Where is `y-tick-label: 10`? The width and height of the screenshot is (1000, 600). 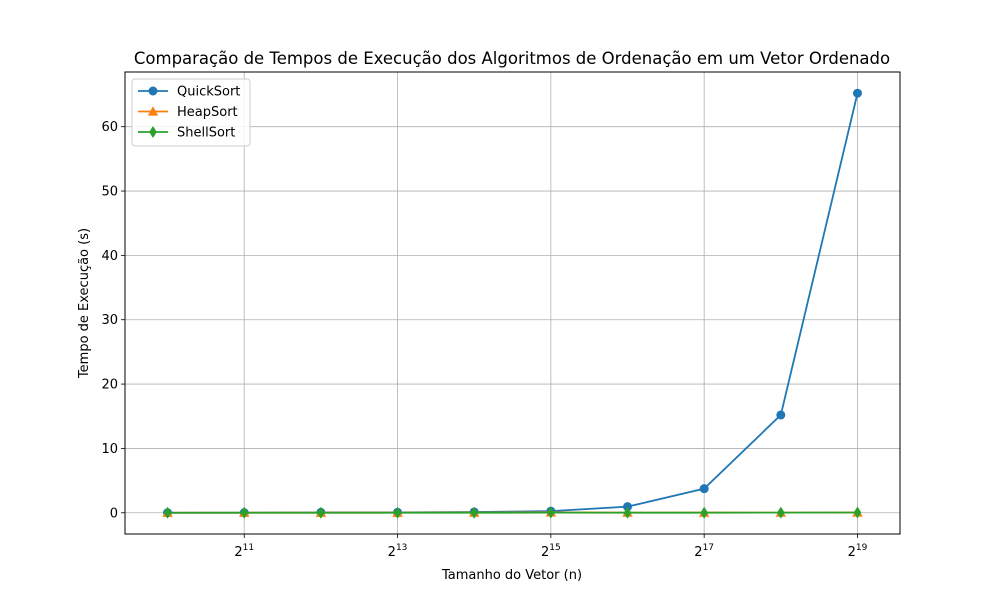
y-tick-label: 10 is located at coordinates (109, 449).